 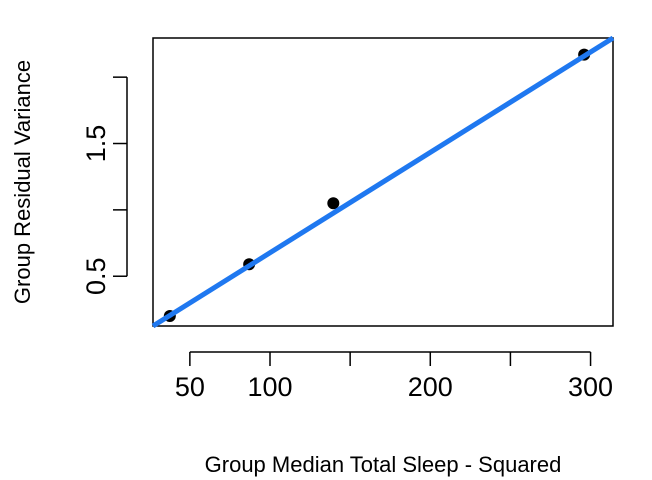 I want to click on x-tick-label-300: 300, so click(x=590, y=387).